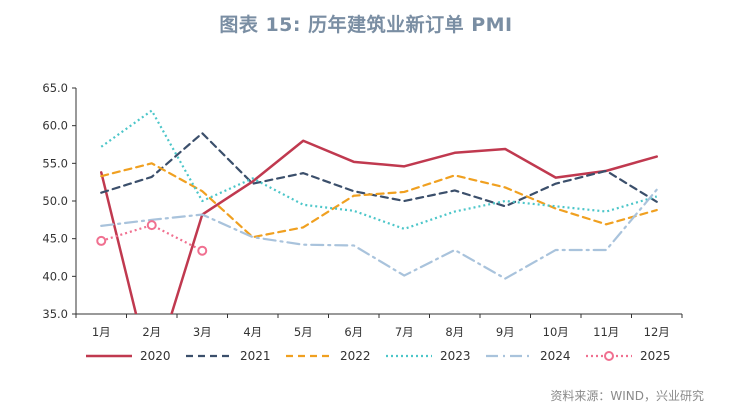  Describe the element at coordinates (505, 332) in the screenshot. I see `x-tick-label: 9月` at that location.